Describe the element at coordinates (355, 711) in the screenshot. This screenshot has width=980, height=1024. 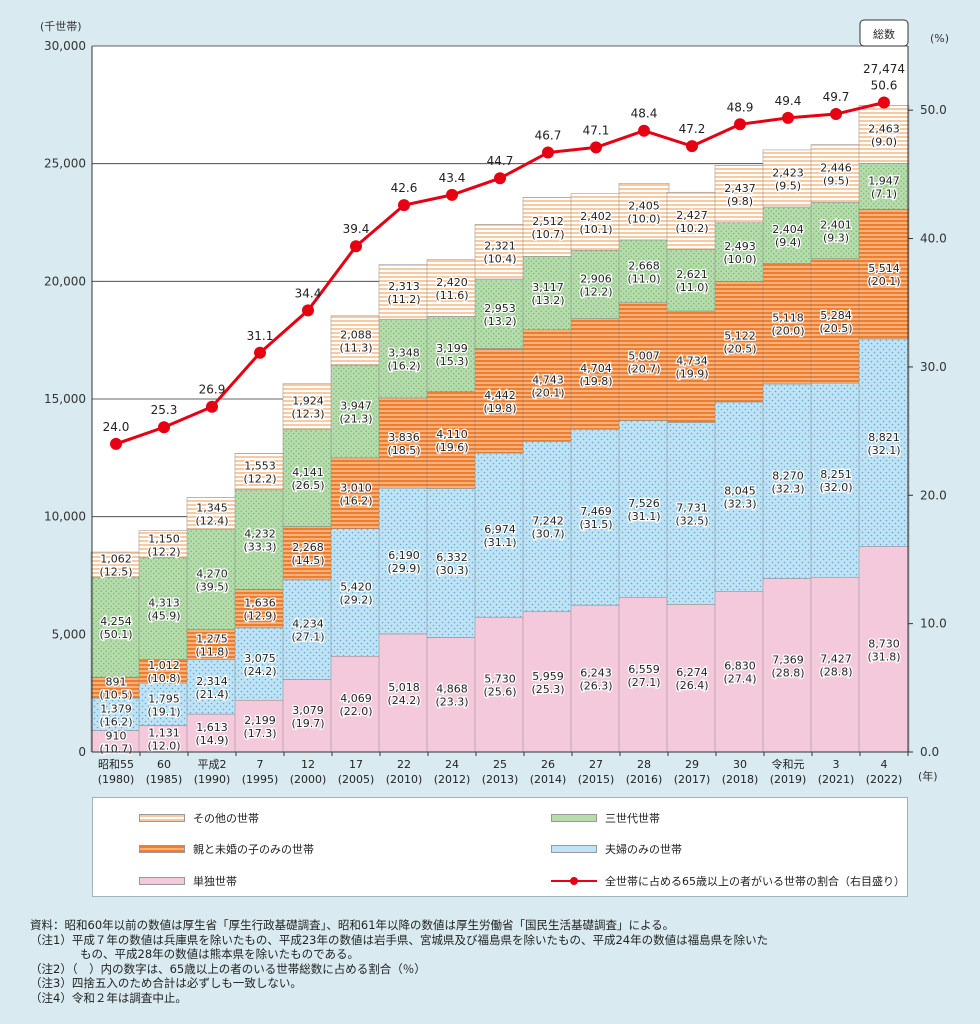
I see `share-label-single: (22.0)` at that location.